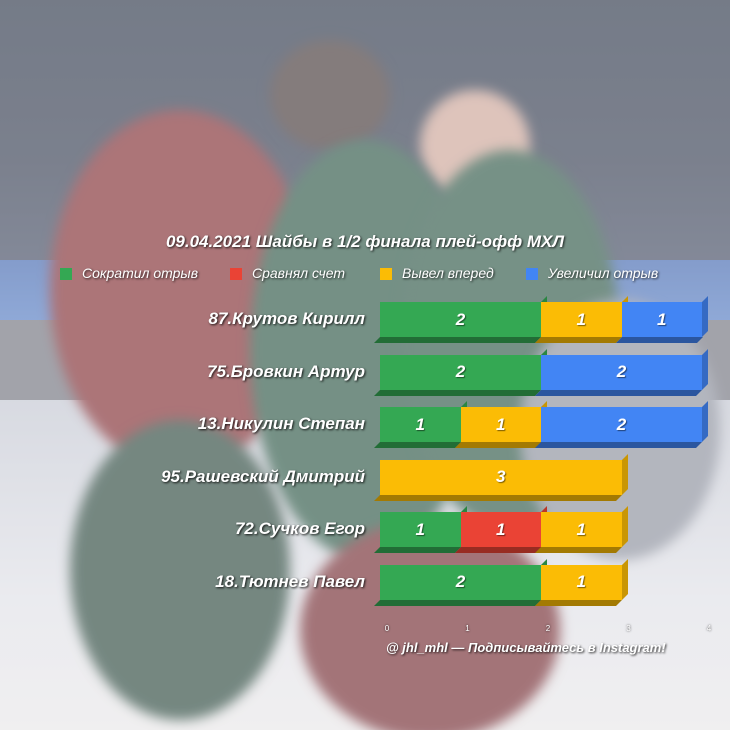 Image resolution: width=730 pixels, height=730 pixels. Describe the element at coordinates (263, 476) in the screenshot. I see `category-label: 95.Рашевский Дмитрий` at that location.